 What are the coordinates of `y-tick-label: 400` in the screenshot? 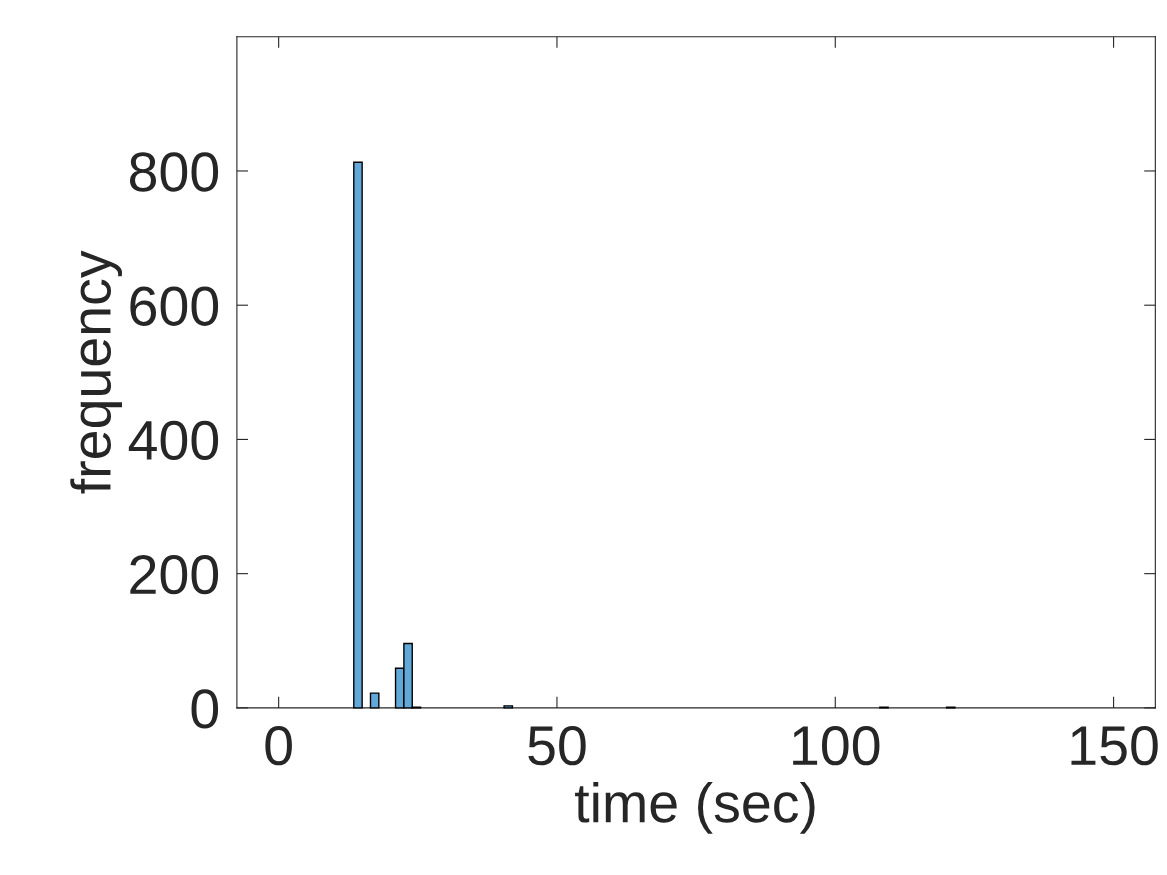 It's located at (173, 440).